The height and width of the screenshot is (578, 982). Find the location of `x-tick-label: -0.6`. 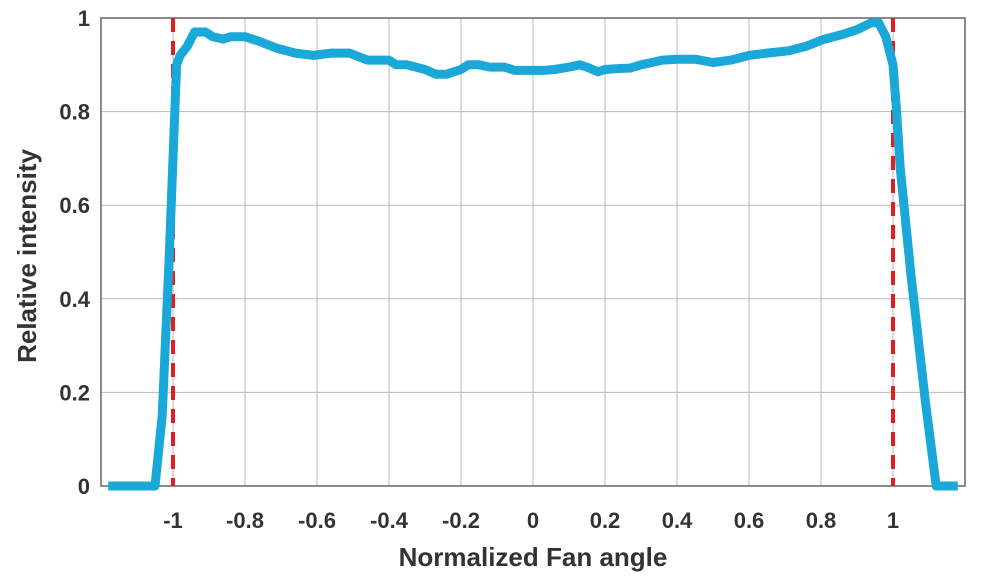

x-tick-label: -0.6 is located at coordinates (317, 520).